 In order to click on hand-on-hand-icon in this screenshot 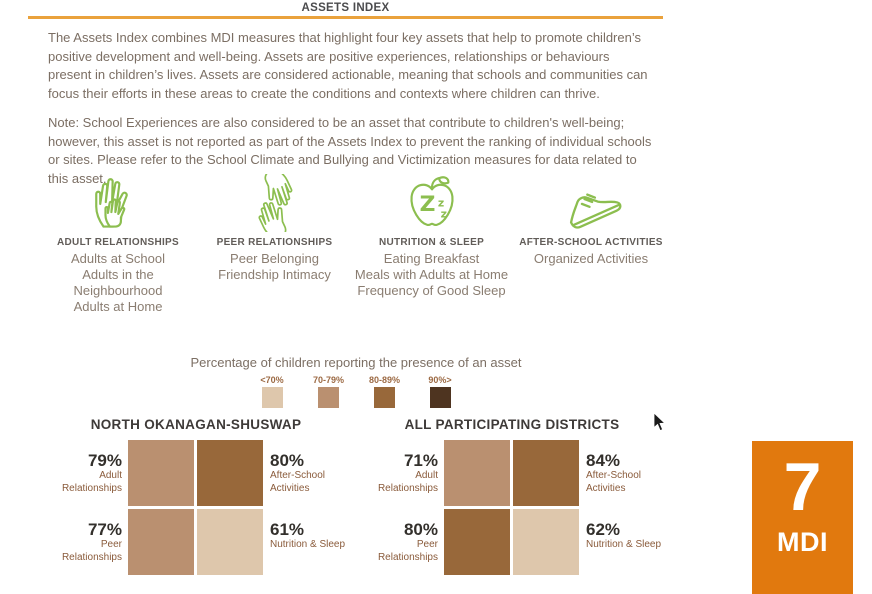, I will do `click(118, 202)`.